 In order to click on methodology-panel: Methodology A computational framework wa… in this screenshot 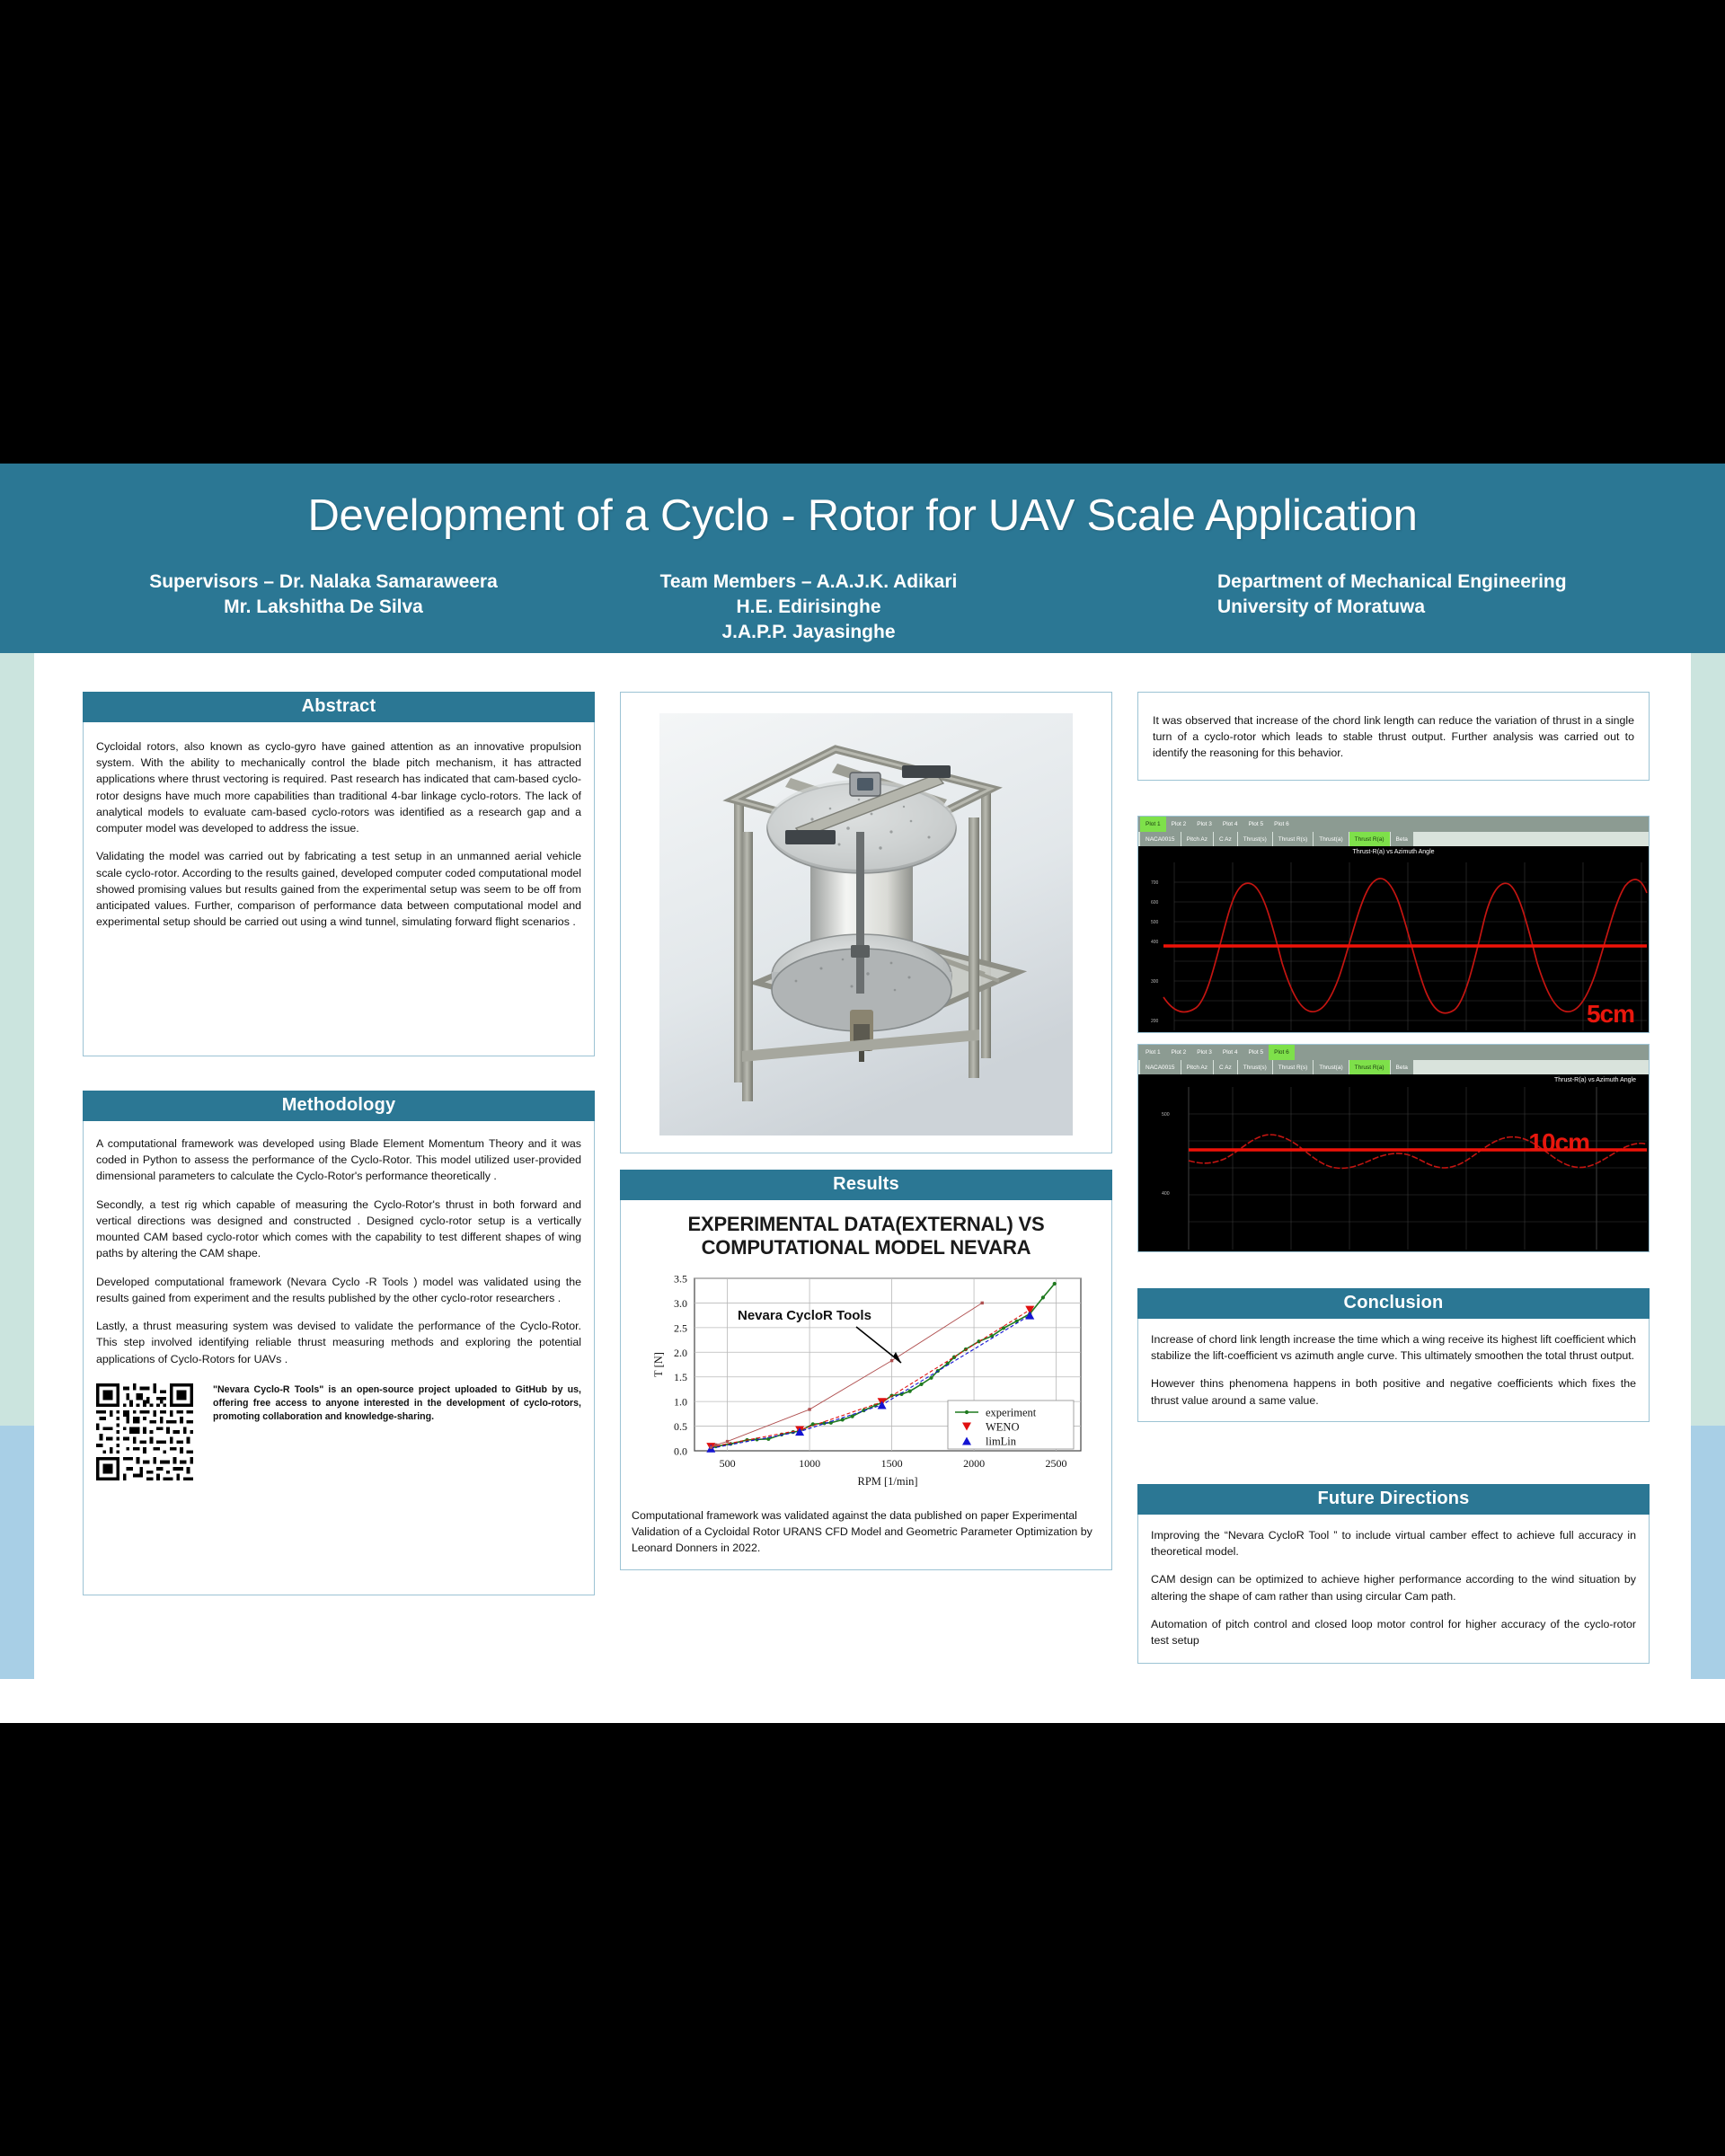, I will do `click(339, 1343)`.